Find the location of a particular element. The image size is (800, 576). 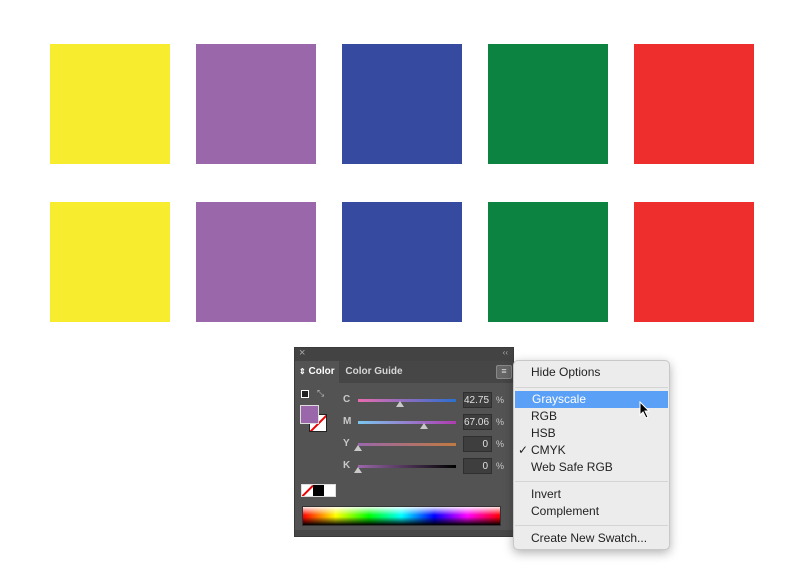

menu-item-cmyk: ✓ CMYK is located at coordinates (542, 450).